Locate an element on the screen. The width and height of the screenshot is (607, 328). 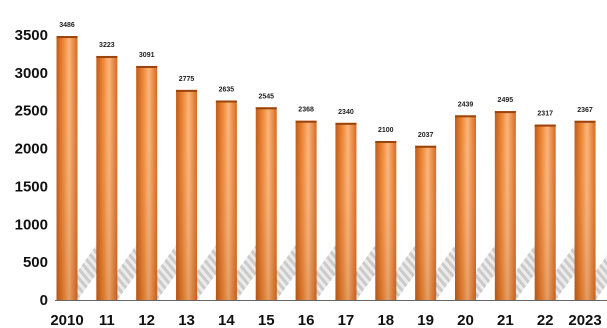
x-tick-label: 20 is located at coordinates (465, 320).